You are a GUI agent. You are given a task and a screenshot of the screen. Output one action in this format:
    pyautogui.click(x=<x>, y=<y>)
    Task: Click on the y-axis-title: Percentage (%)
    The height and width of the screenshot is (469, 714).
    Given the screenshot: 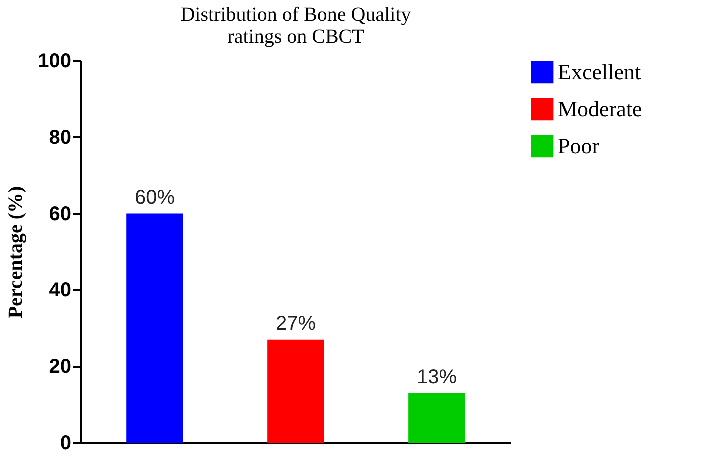 What is the action you would take?
    pyautogui.click(x=16, y=252)
    